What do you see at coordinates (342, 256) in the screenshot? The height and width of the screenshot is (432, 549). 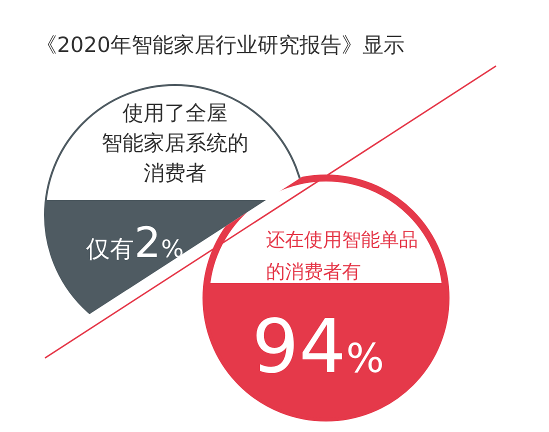 I see `category-label: 还在使用智能单品的消费者有` at bounding box center [342, 256].